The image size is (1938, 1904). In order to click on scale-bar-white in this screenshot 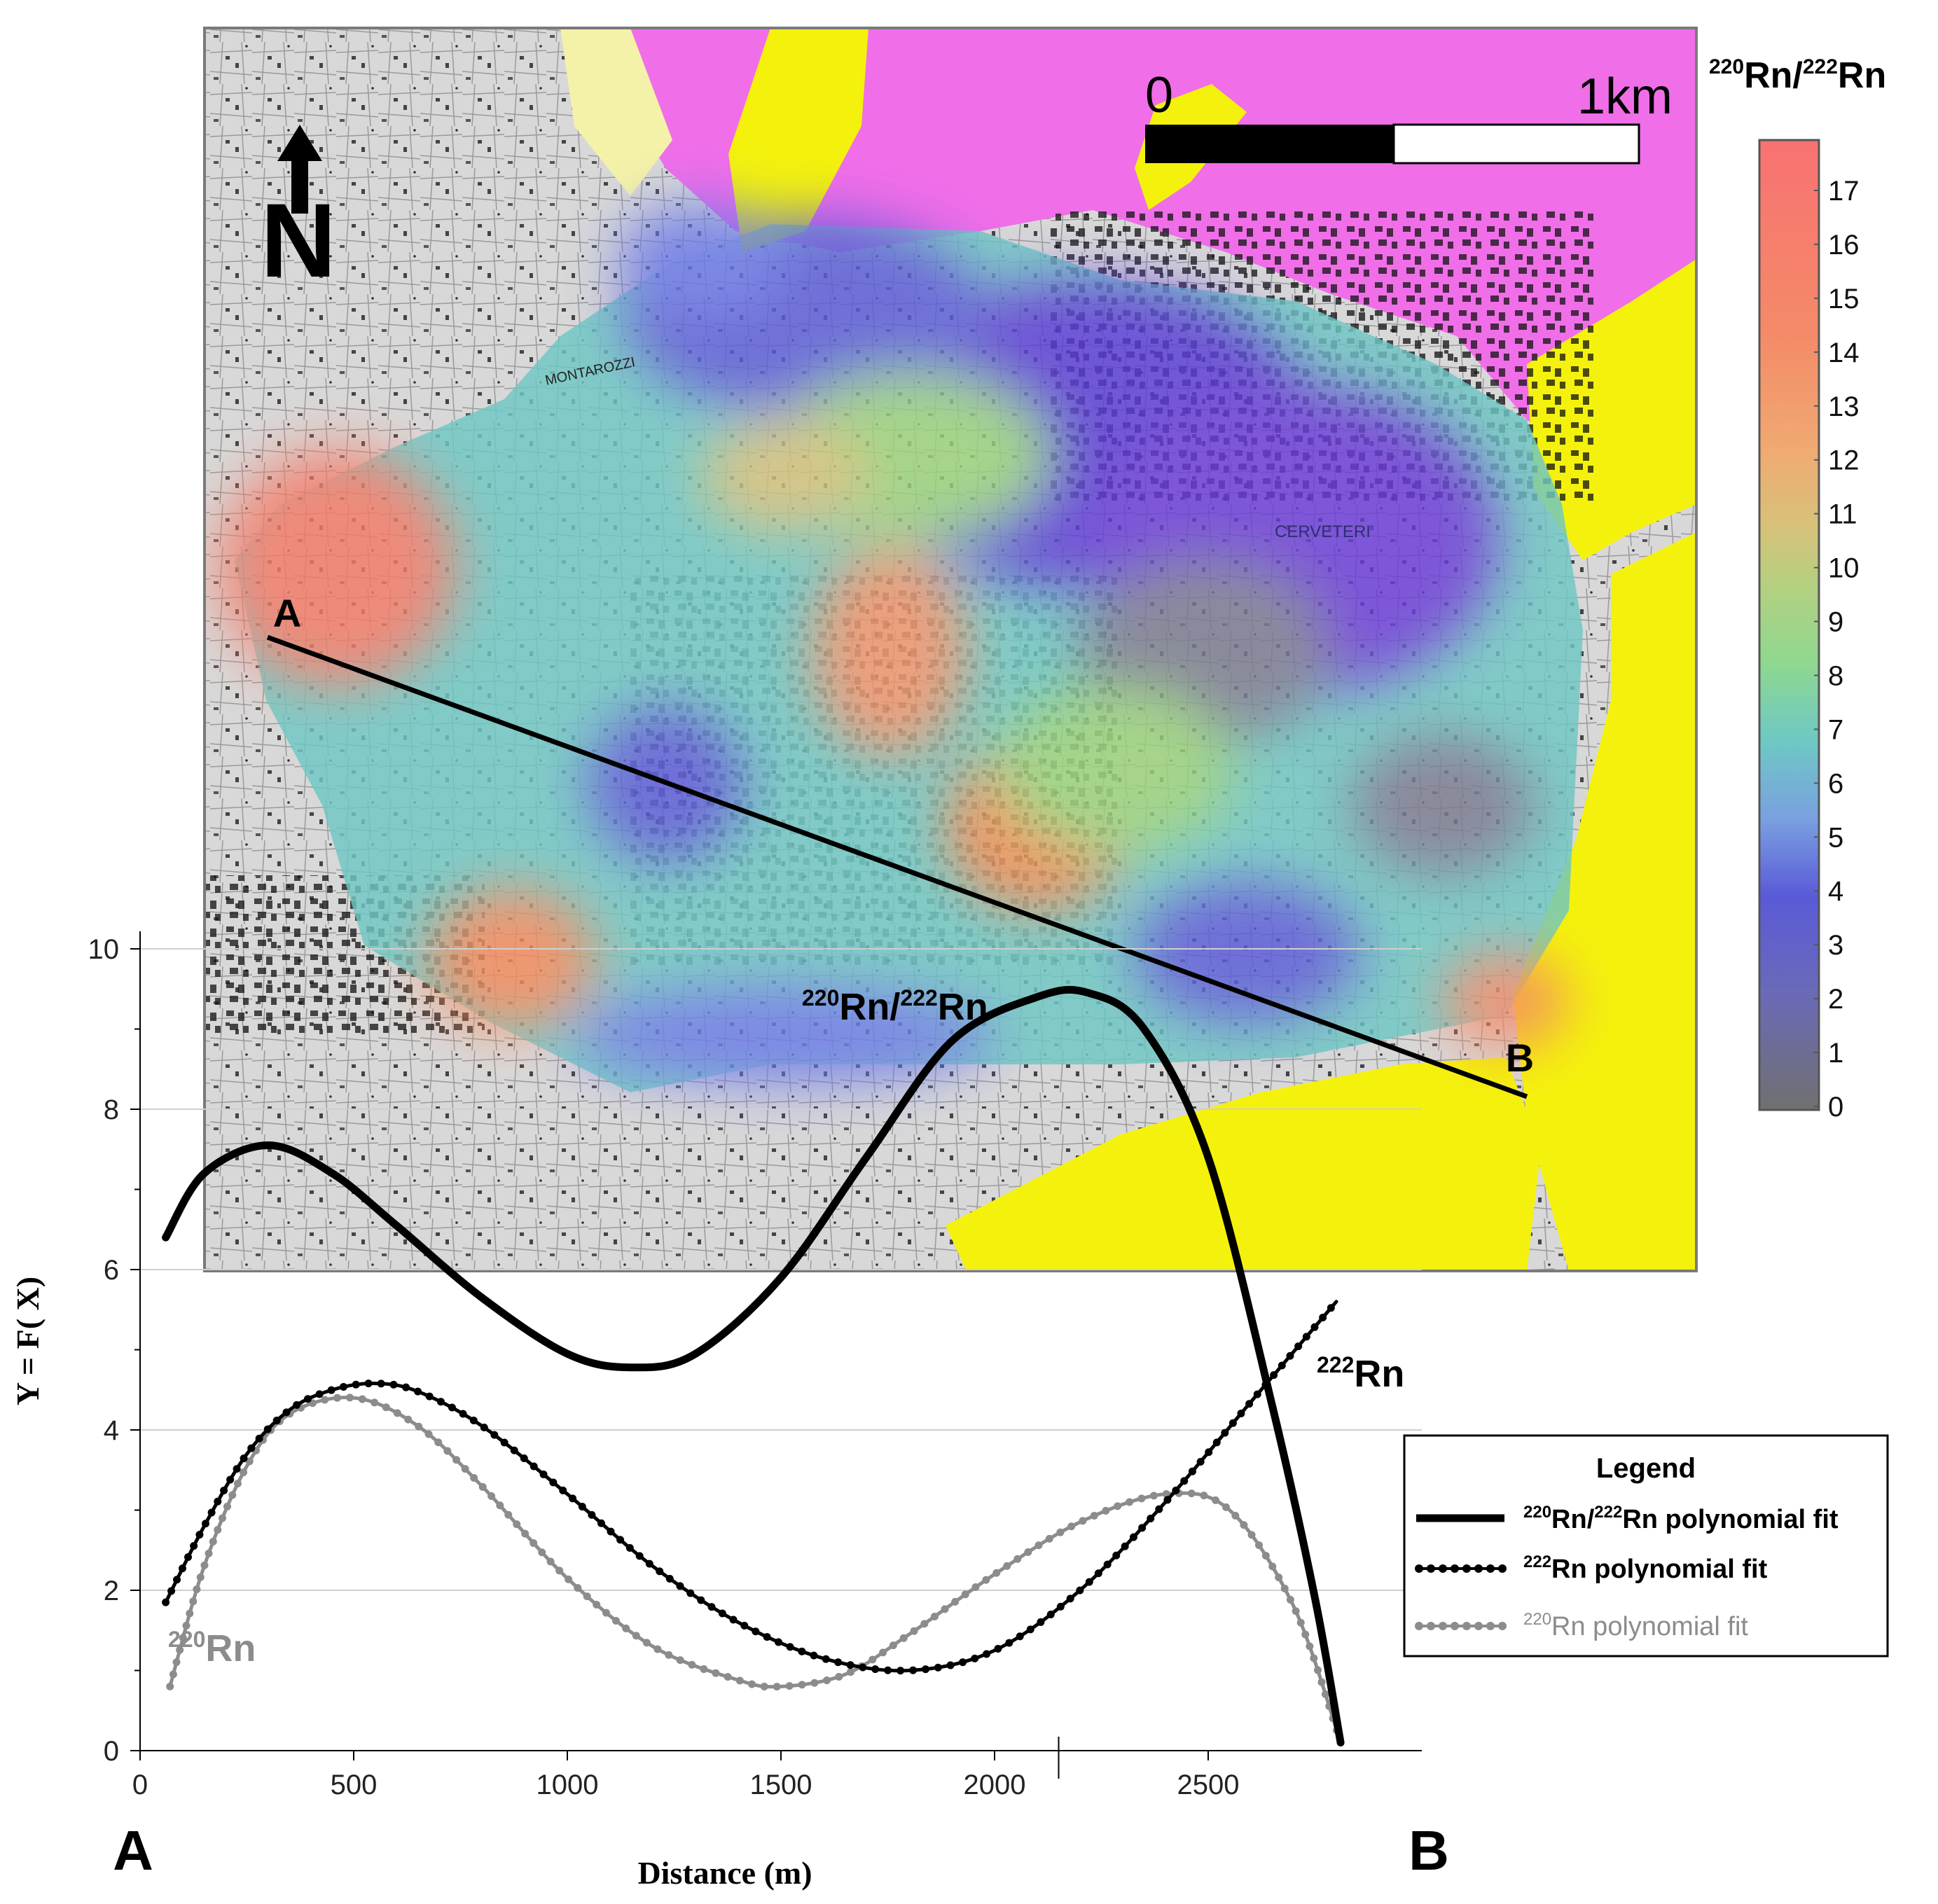, I will do `click(1516, 144)`.